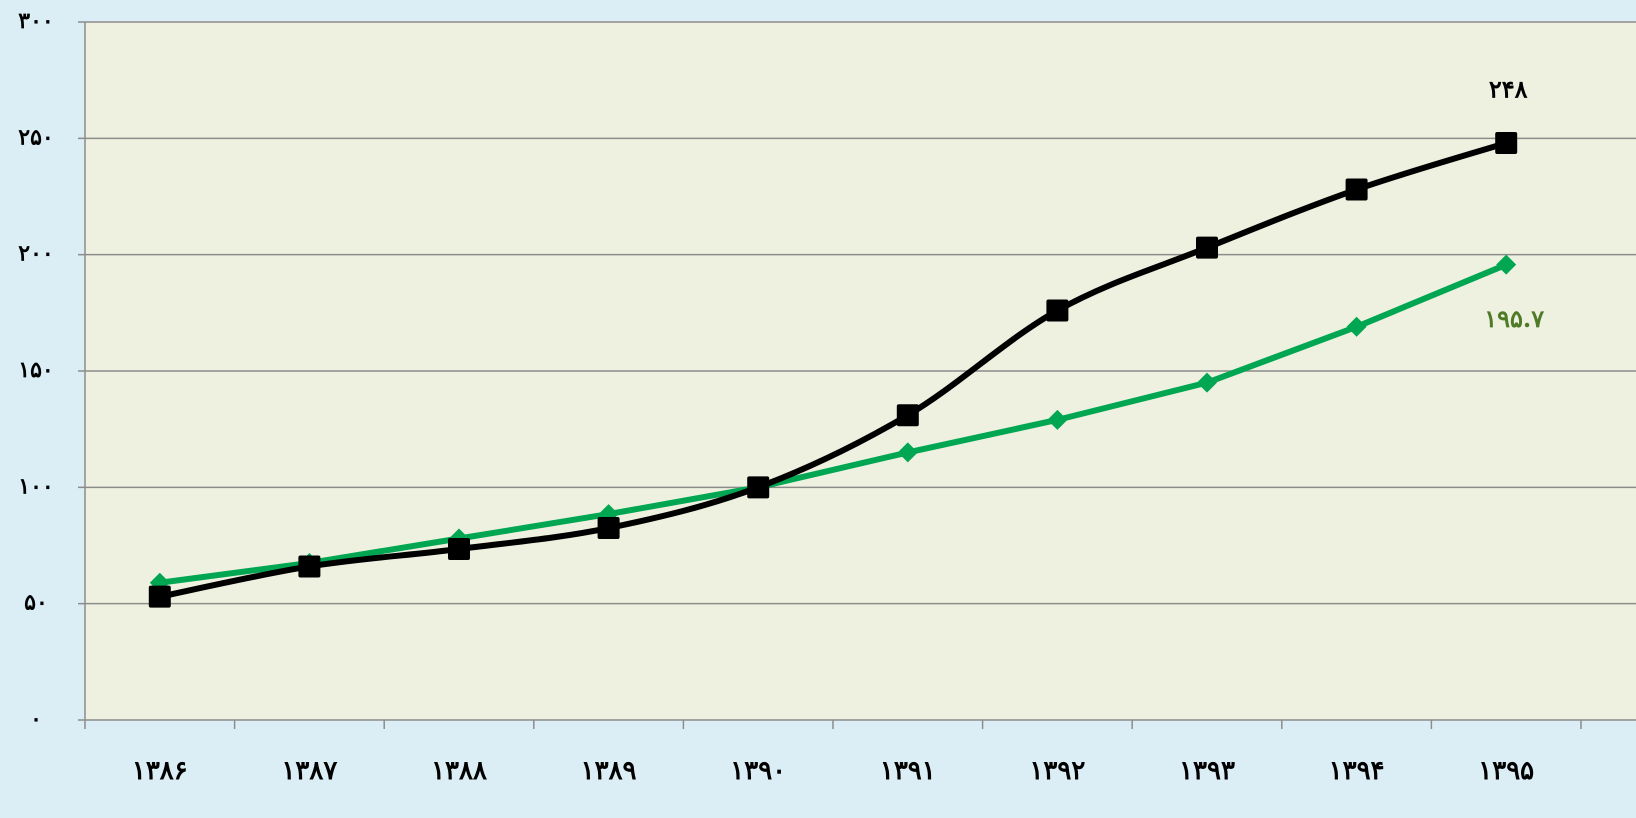 Image resolution: width=1636 pixels, height=818 pixels. I want to click on x-tick-label: ۱۳۸۶, so click(160, 771).